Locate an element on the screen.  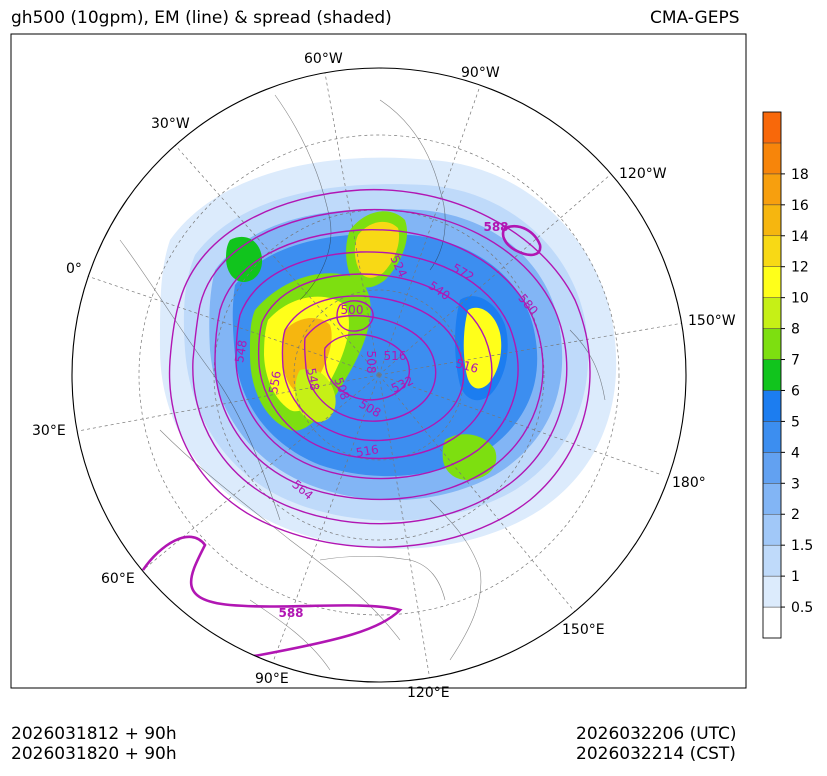
colorbar-tick-label: 0.5 is located at coordinates (802, 608).